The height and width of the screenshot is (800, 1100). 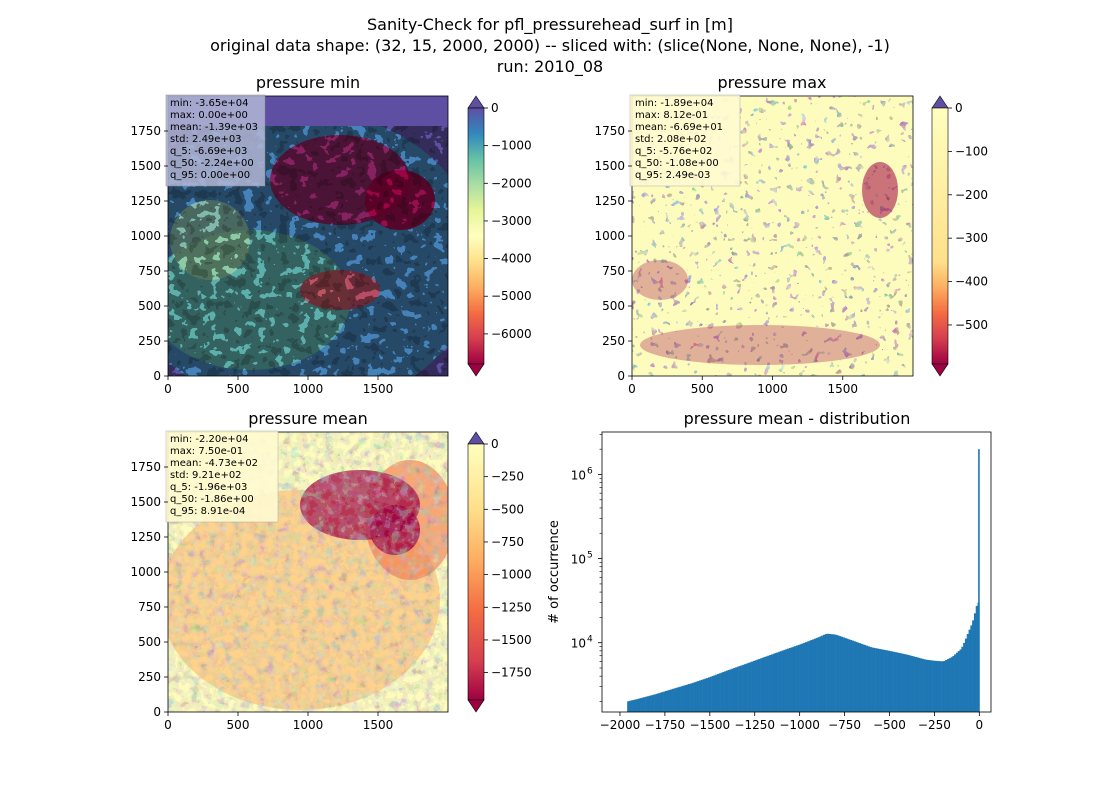 I want to click on stat-line: std: 2.08e+02, so click(x=671, y=139).